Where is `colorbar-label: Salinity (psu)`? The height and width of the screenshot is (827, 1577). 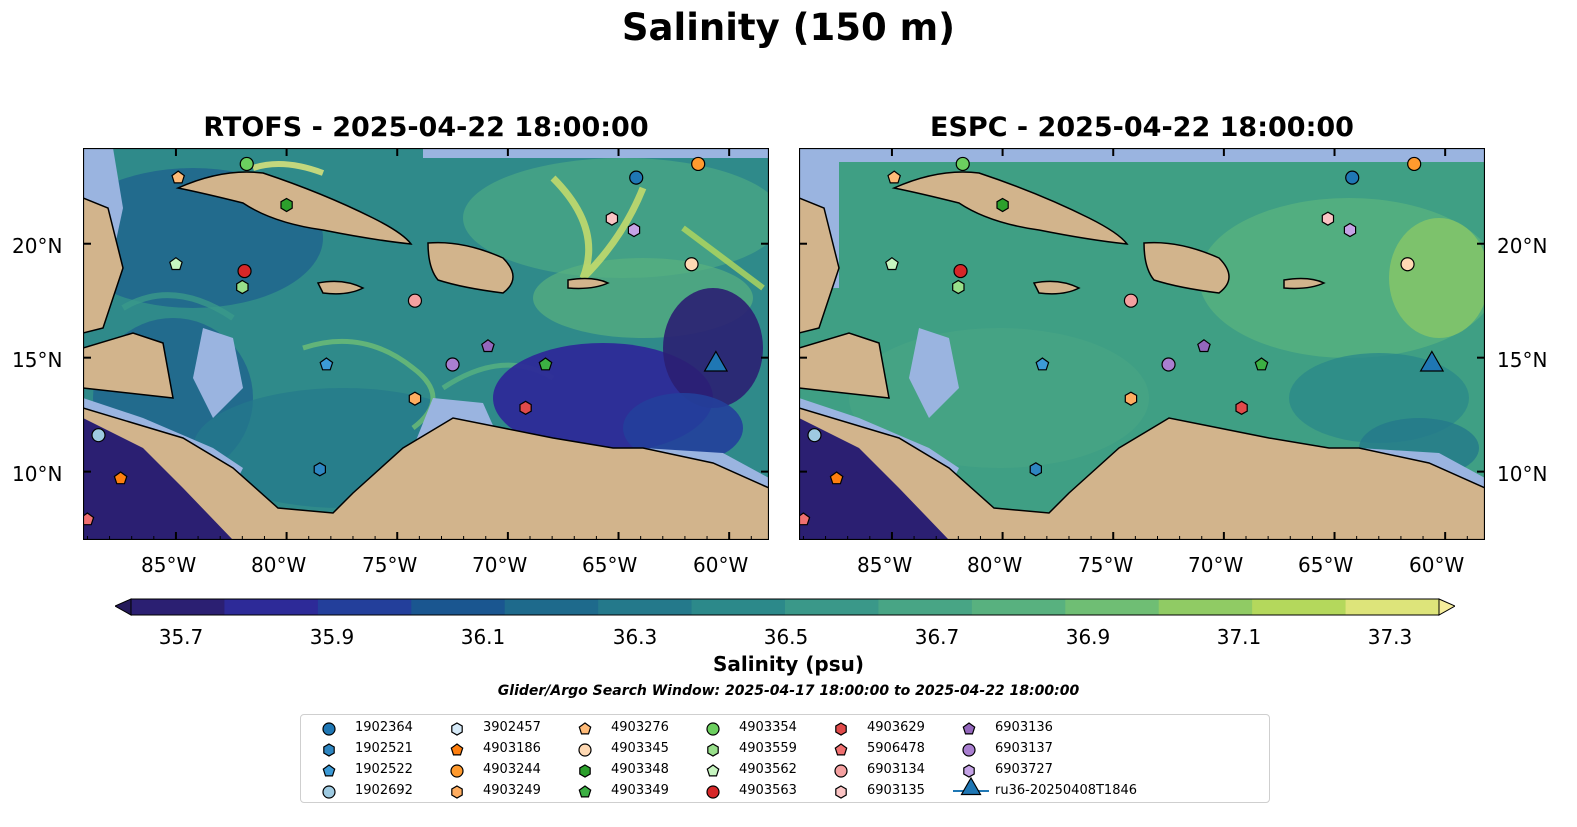
colorbar-label: Salinity (psu) is located at coordinates (788, 664).